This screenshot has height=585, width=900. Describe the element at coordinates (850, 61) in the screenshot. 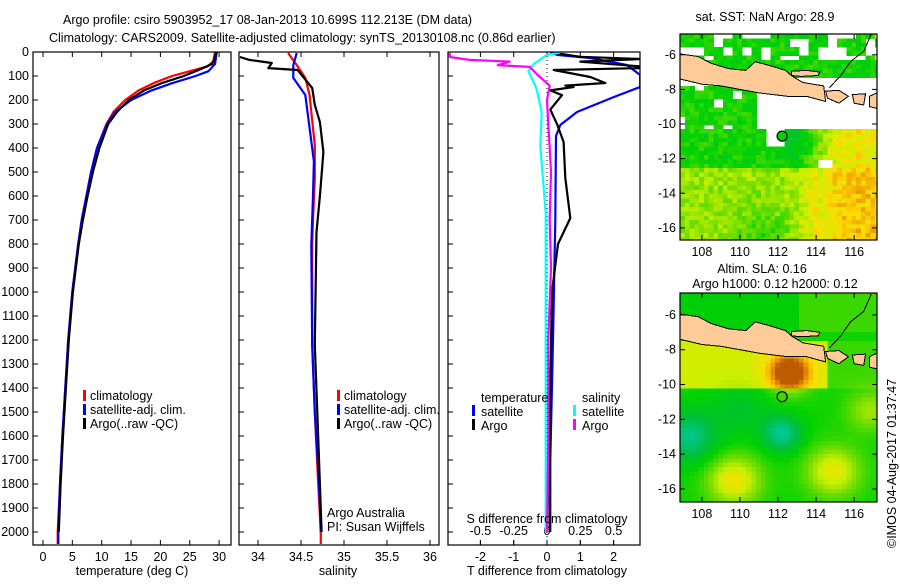

I see `coastline` at that location.